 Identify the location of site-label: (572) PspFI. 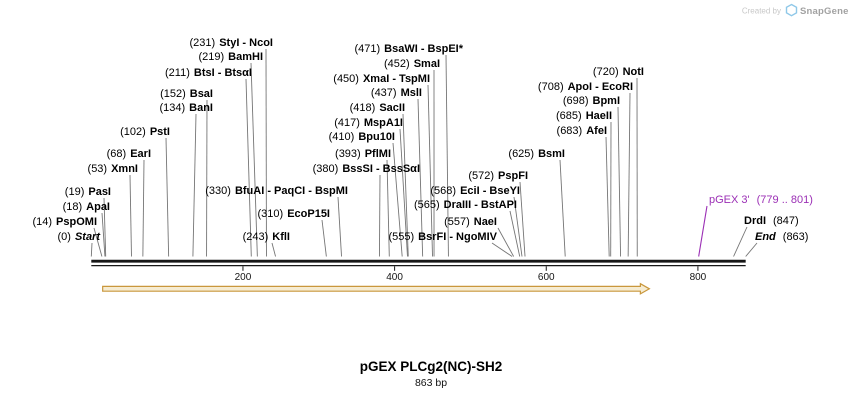
(498, 176).